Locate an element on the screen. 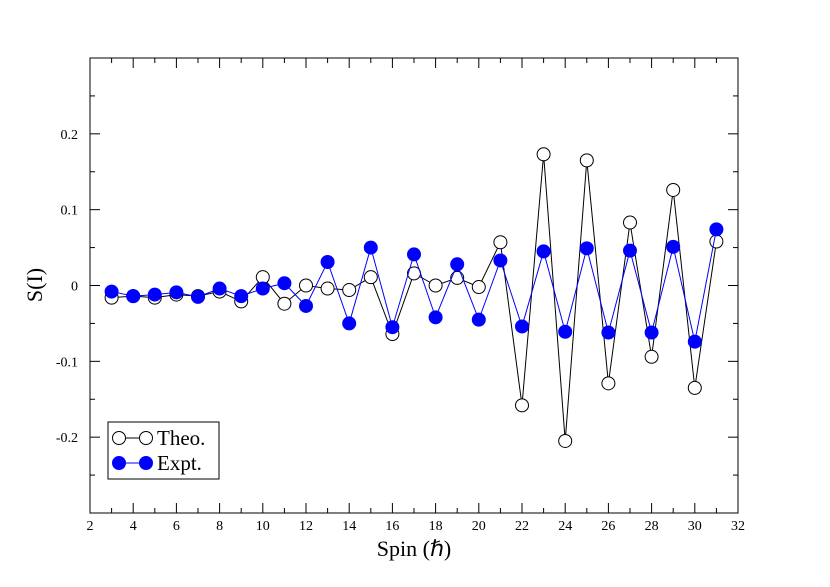 Image resolution: width=830 pixels, height=587 pixels. y-axis-title: S(I) is located at coordinates (34, 285).